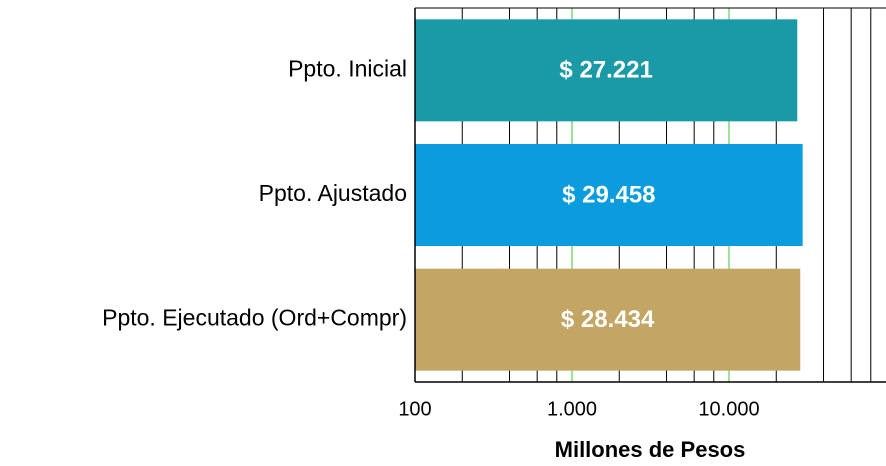 The width and height of the screenshot is (886, 466). I want to click on x-tick-label: 10.000, so click(728, 409).